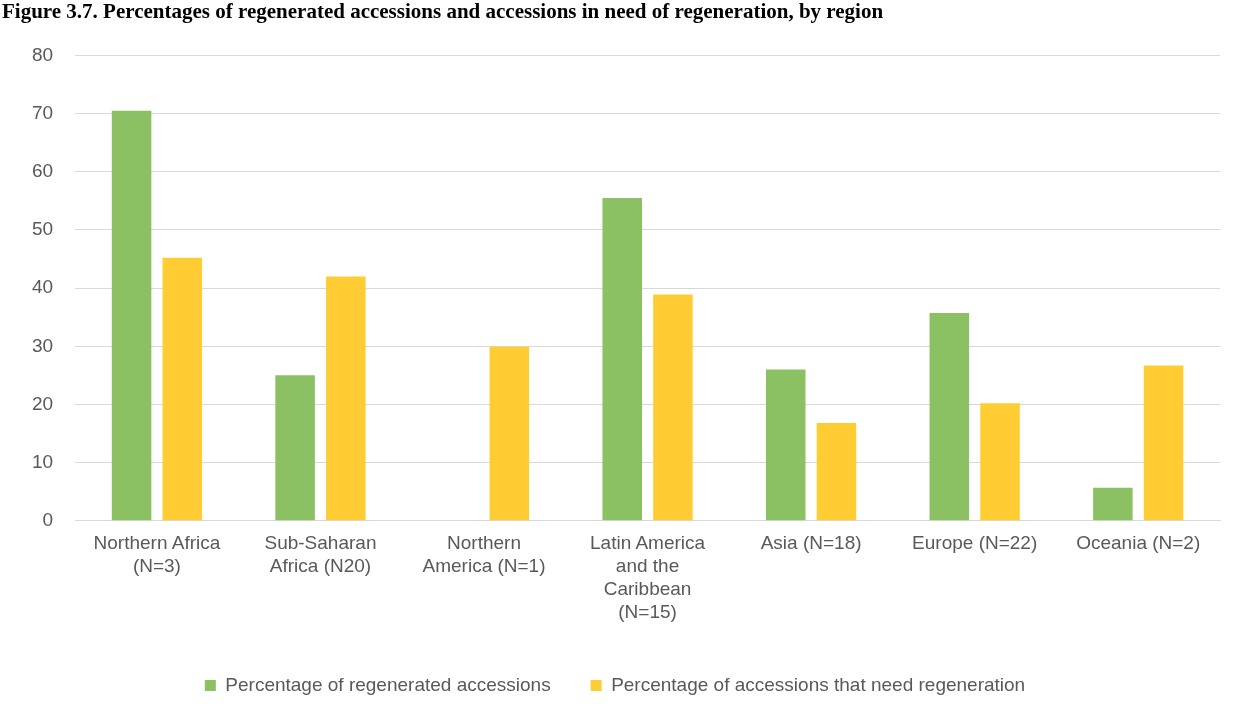 This screenshot has width=1245, height=715. What do you see at coordinates (975, 543) in the screenshot?
I see `x-tick-label: Europe (N=22)` at bounding box center [975, 543].